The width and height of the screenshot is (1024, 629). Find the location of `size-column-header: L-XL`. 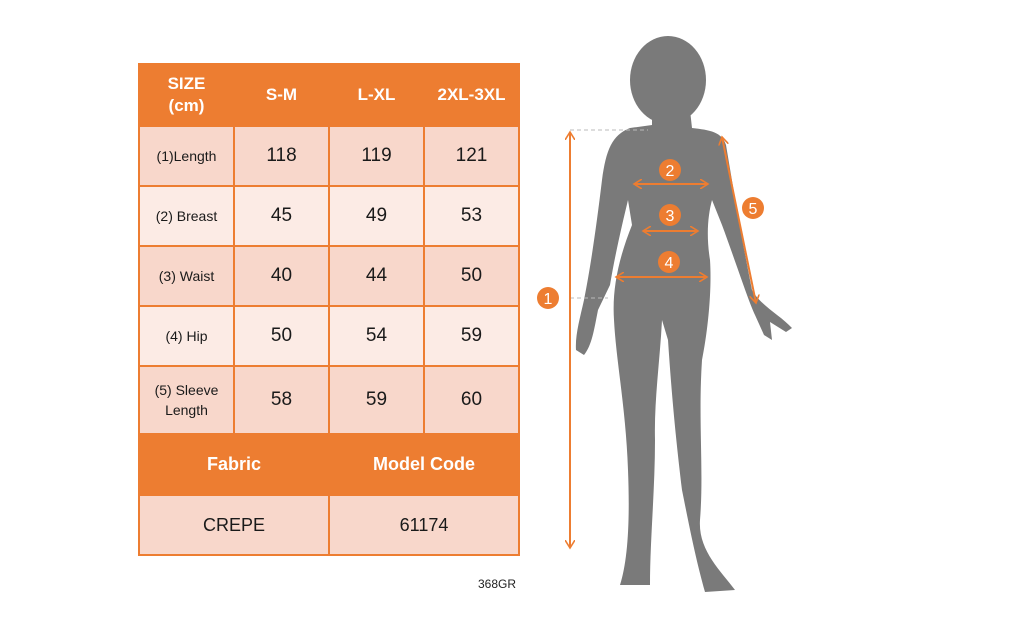

size-column-header: L-XL is located at coordinates (376, 95).